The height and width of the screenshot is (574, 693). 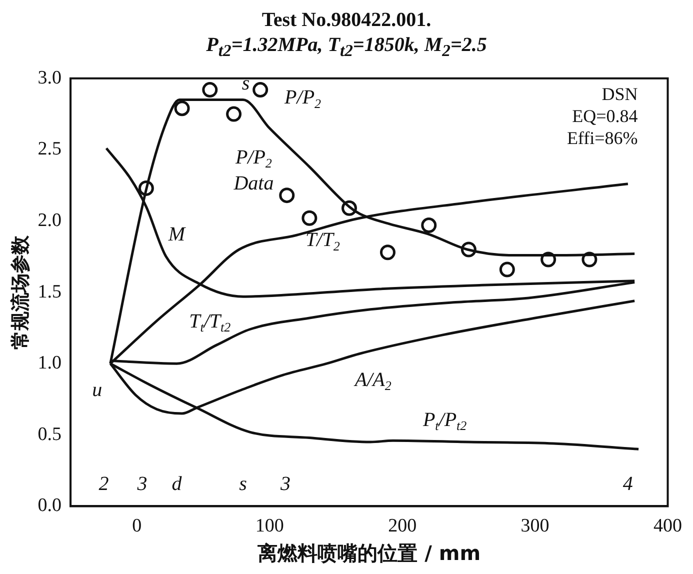 I want to click on annotation: 4, so click(x=627, y=484).